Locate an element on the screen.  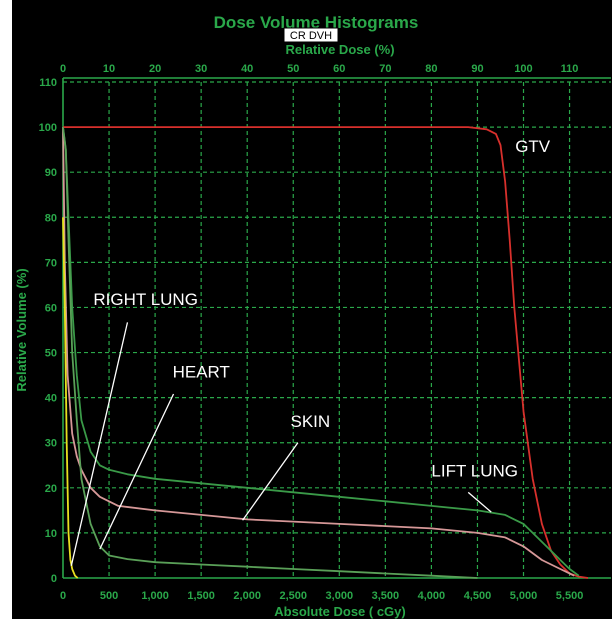
y-tick-label: 10 is located at coordinates (51, 534).